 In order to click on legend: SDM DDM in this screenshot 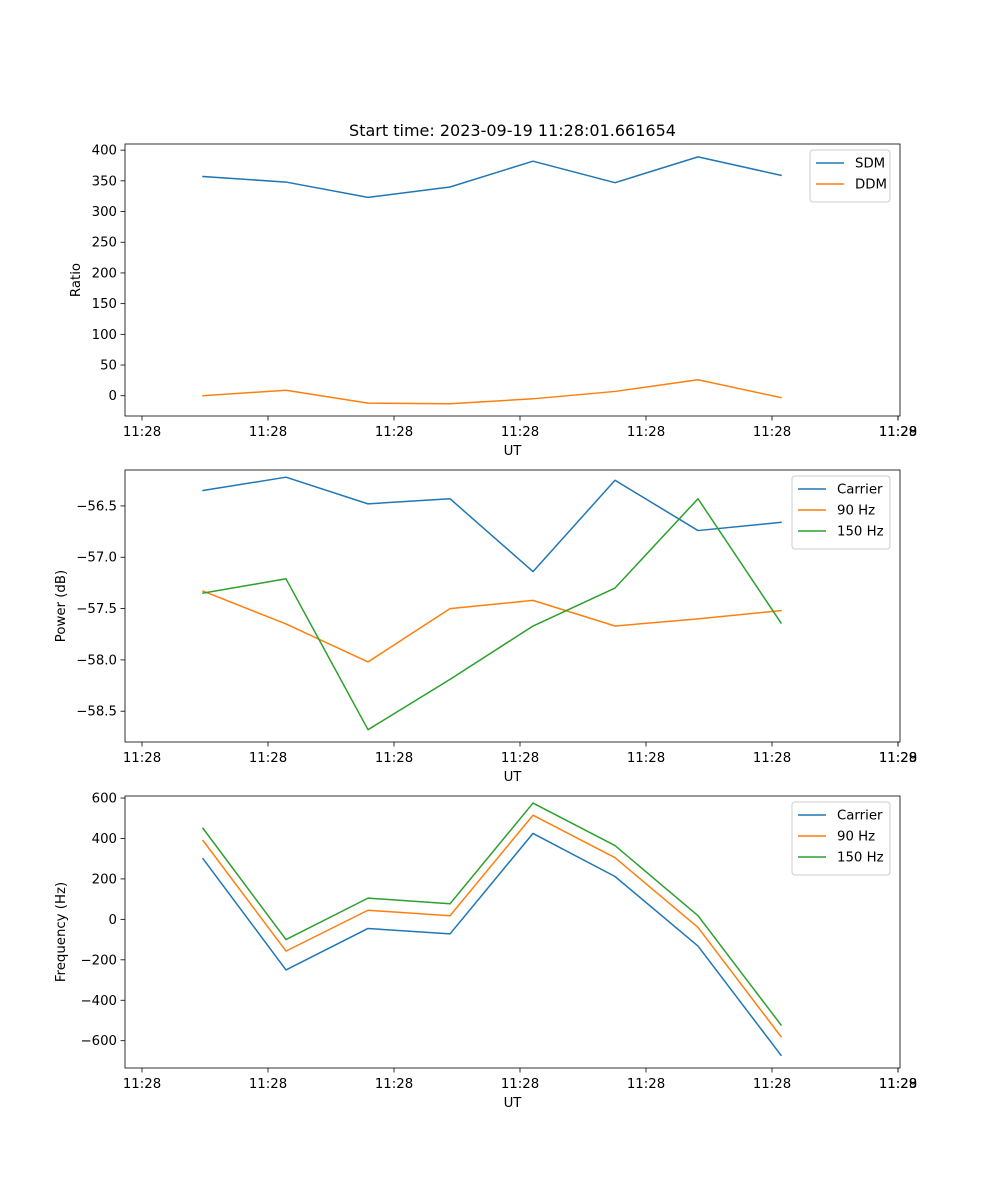, I will do `click(850, 176)`.